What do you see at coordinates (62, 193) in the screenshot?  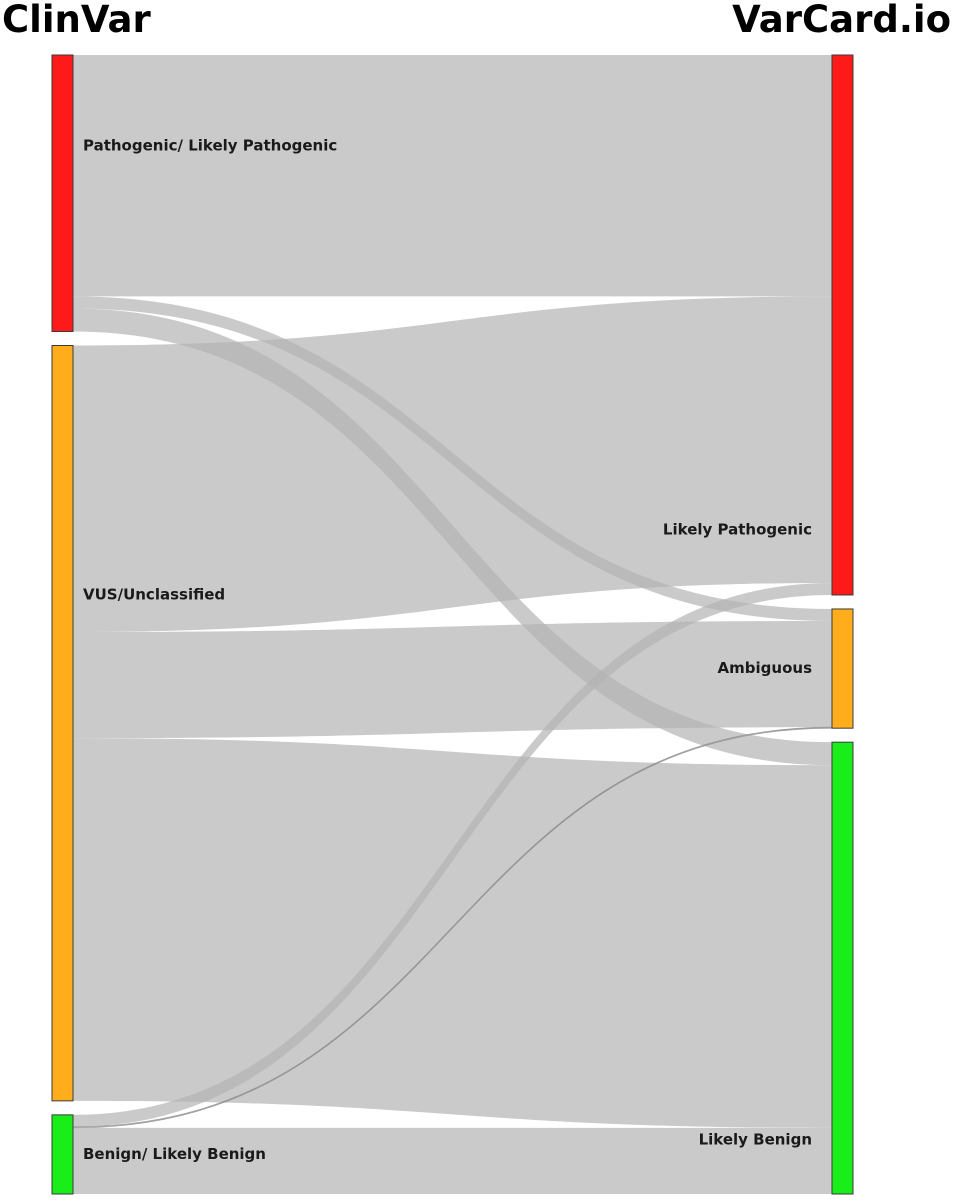 I see `node-plp` at bounding box center [62, 193].